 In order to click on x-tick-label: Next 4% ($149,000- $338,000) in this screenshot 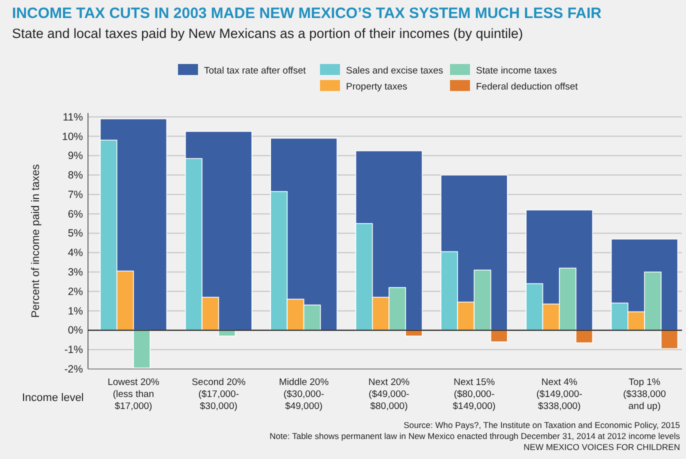, I will do `click(559, 394)`.